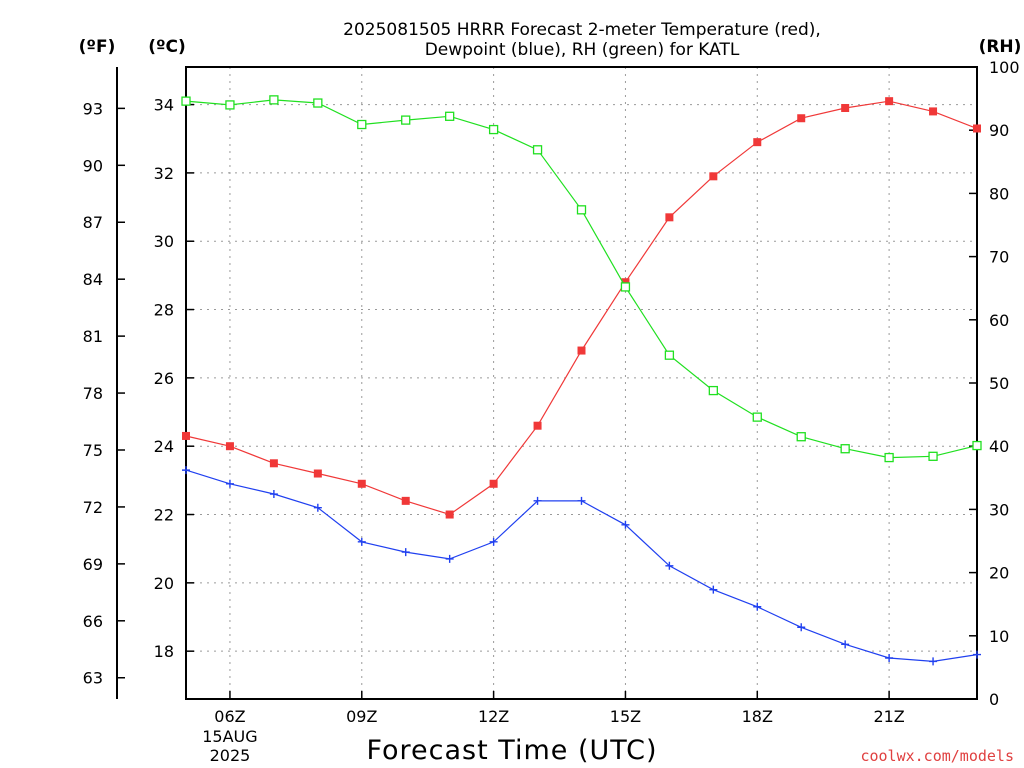 This screenshot has width=1024, height=768. What do you see at coordinates (888, 716) in the screenshot?
I see `x-tick-label: 21Z` at bounding box center [888, 716].